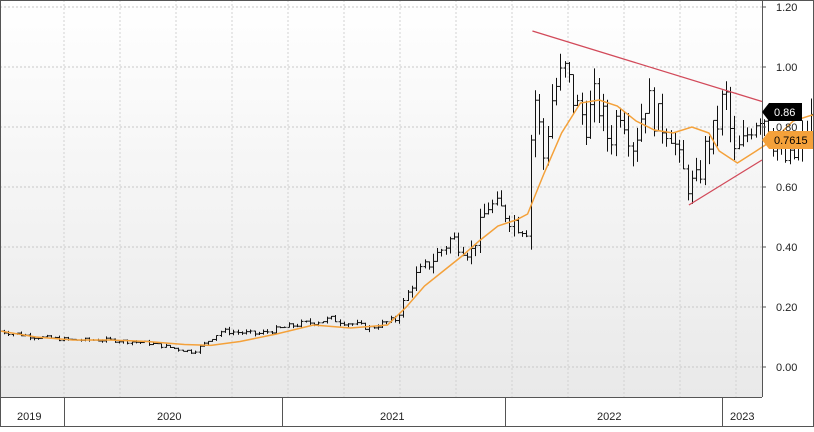 Image resolution: width=814 pixels, height=432 pixels. What do you see at coordinates (742, 417) in the screenshot?
I see `x-tick-label: 2023` at bounding box center [742, 417].